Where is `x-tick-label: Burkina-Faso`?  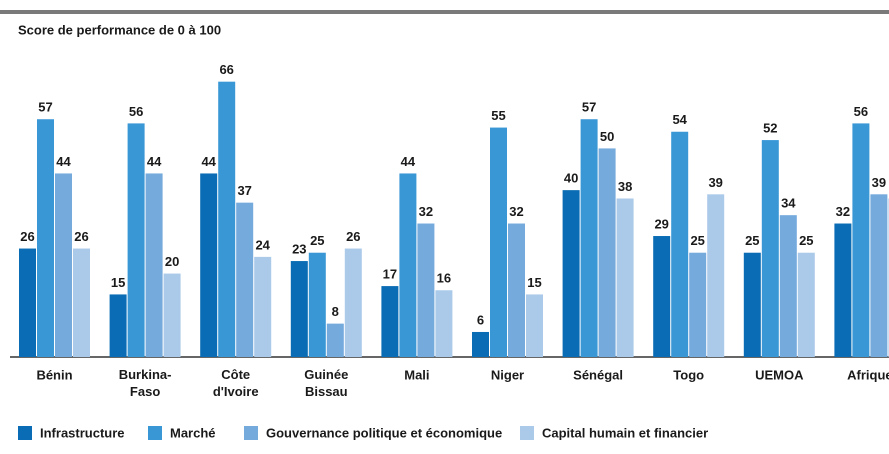 x-tick-label: Burkina-Faso is located at coordinates (145, 383).